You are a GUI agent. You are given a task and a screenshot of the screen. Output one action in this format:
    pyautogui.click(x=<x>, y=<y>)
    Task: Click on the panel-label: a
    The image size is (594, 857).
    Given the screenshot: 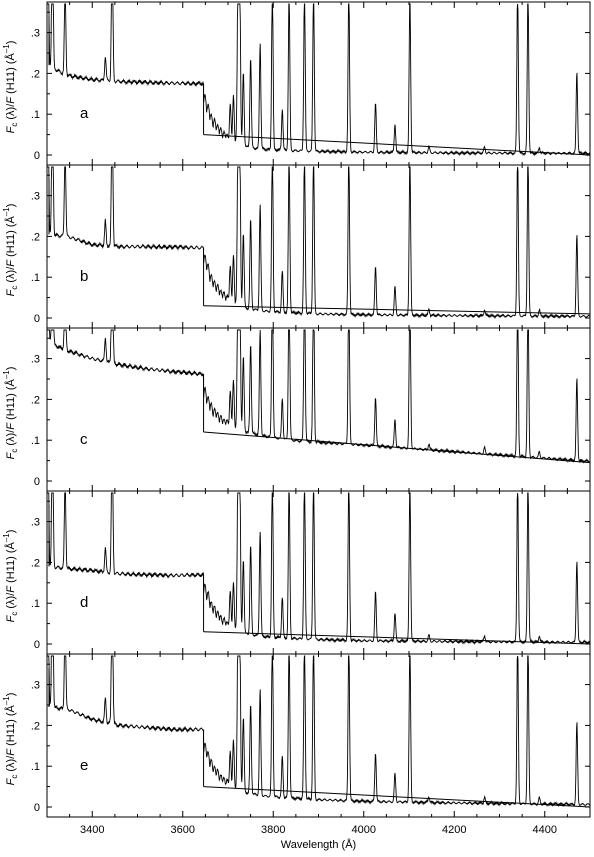 What is the action you would take?
    pyautogui.click(x=84, y=113)
    